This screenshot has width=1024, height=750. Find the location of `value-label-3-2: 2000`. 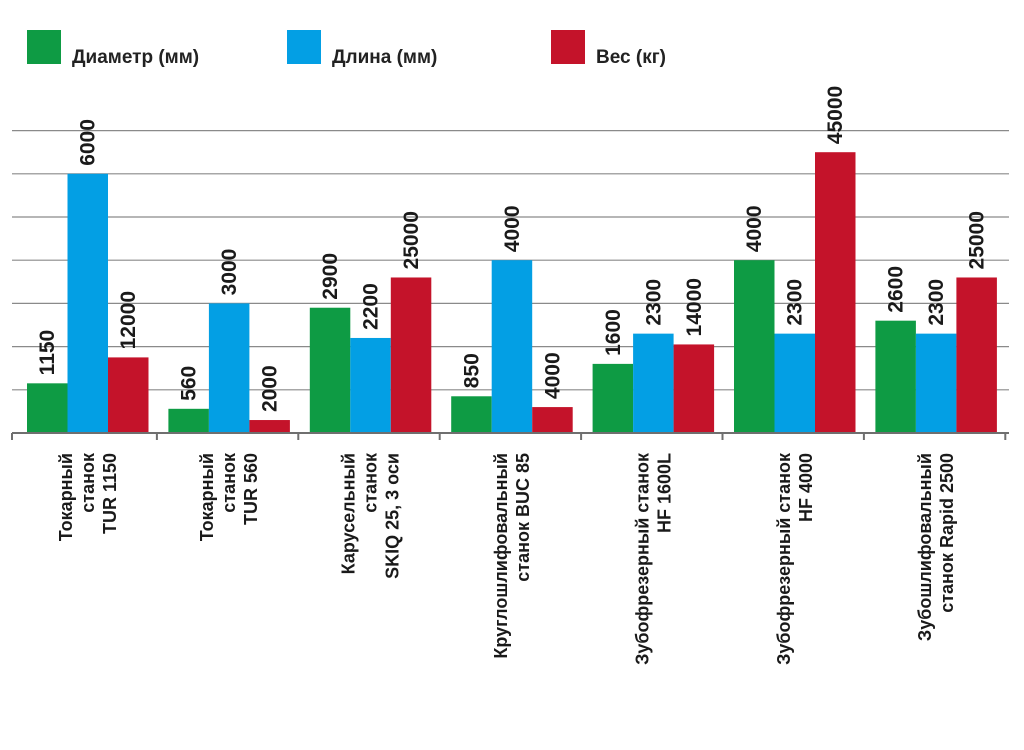

value-label-3-2: 2000 is located at coordinates (270, 388).